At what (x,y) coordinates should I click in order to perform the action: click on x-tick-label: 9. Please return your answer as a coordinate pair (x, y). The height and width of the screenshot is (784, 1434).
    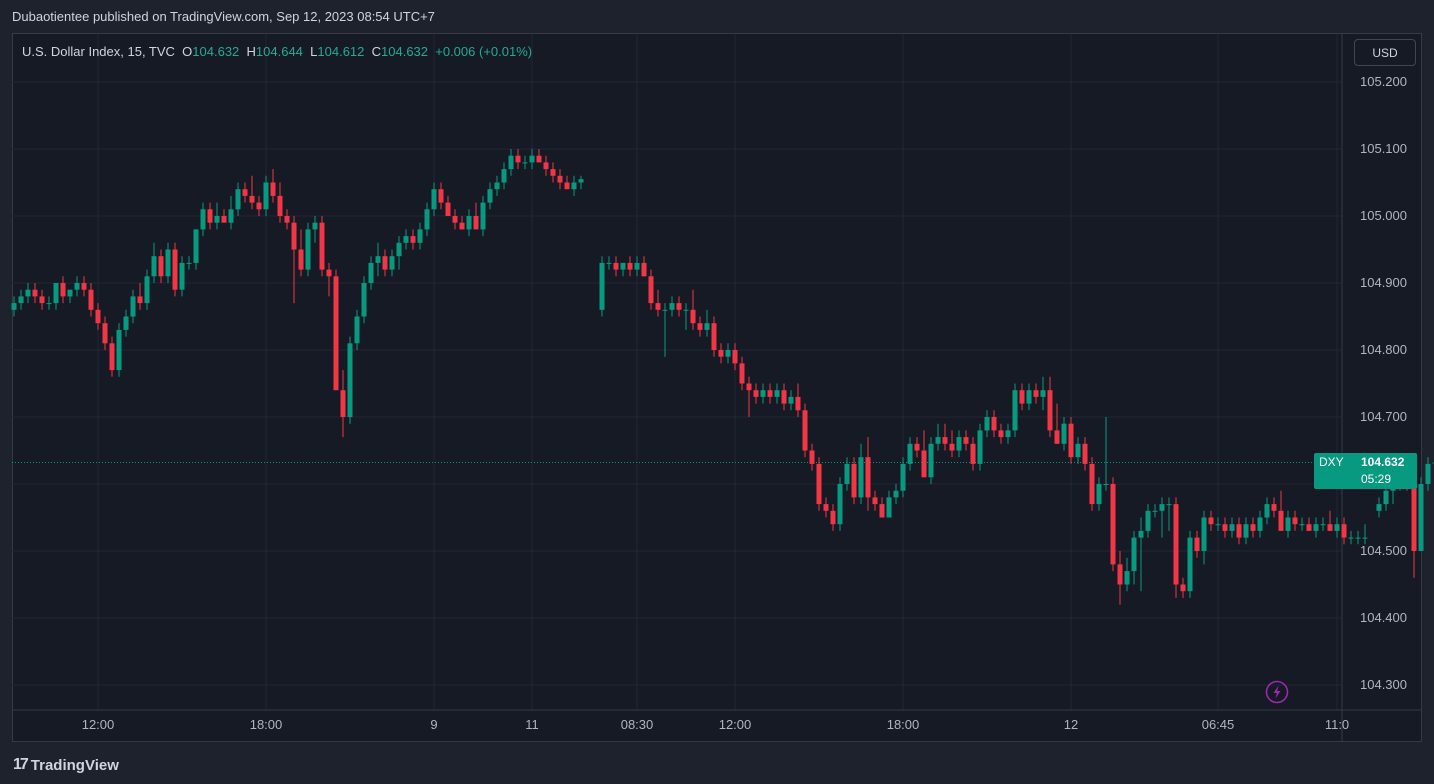
    Looking at the image, I should click on (433, 724).